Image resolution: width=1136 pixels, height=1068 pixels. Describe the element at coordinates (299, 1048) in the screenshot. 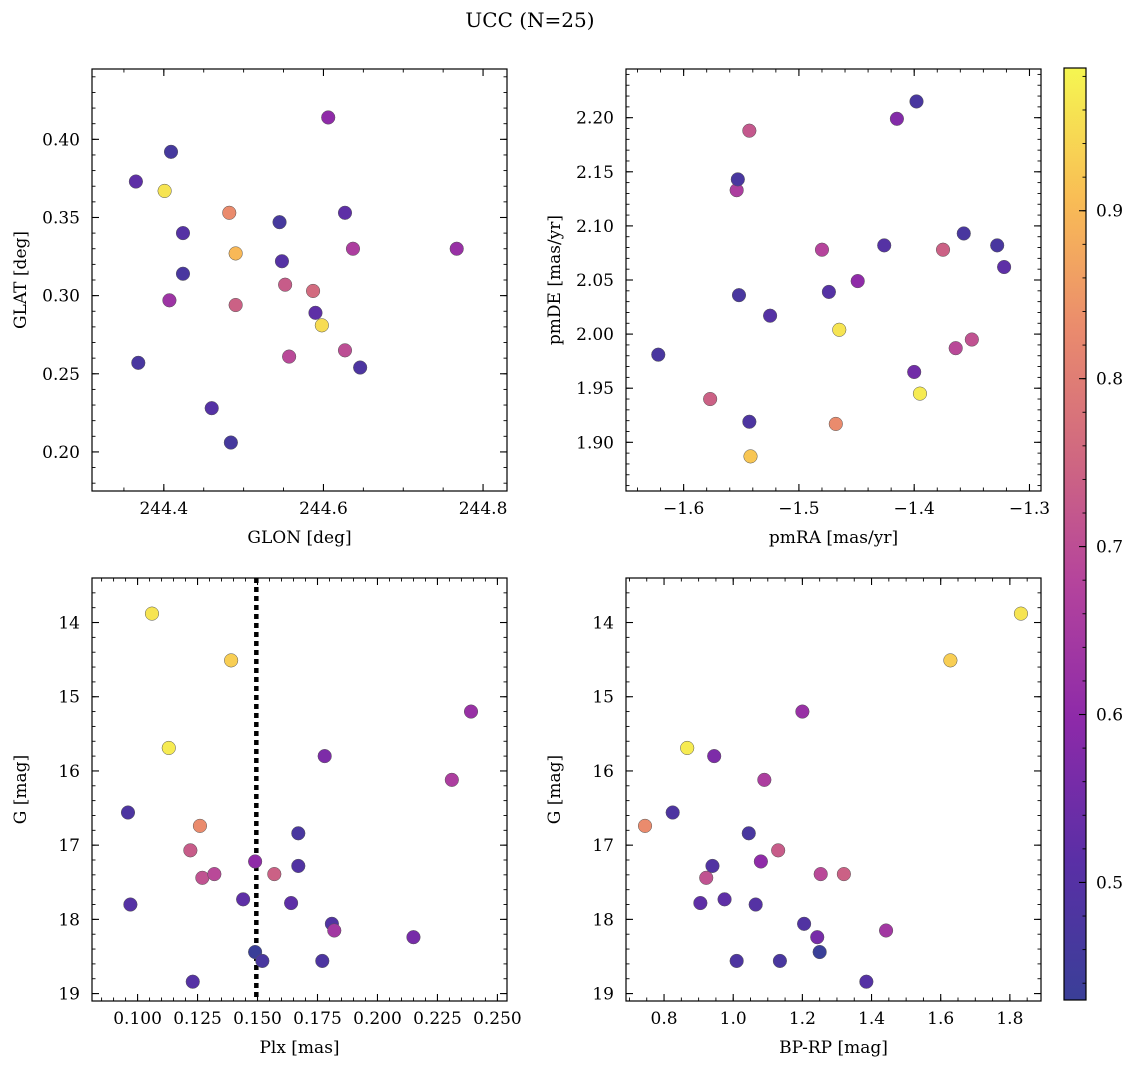

I see `x-axis-label: Plx [mas]` at that location.